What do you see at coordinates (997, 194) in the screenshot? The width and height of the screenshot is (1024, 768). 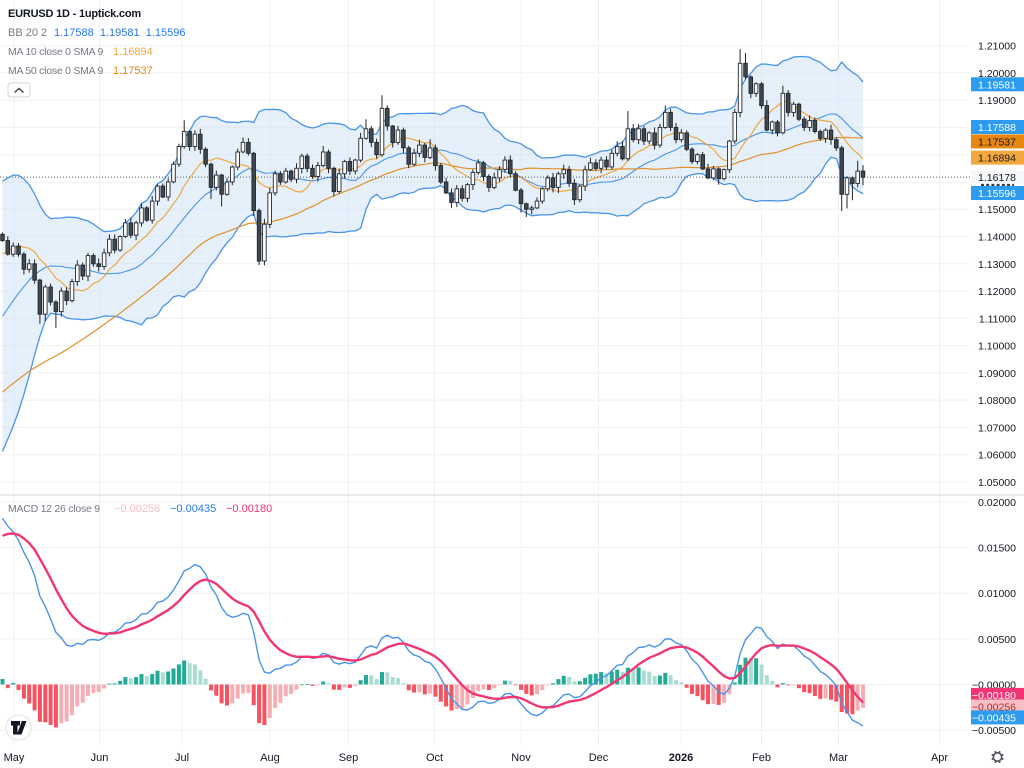 I see `svg-text: 1.15596` at bounding box center [997, 194].